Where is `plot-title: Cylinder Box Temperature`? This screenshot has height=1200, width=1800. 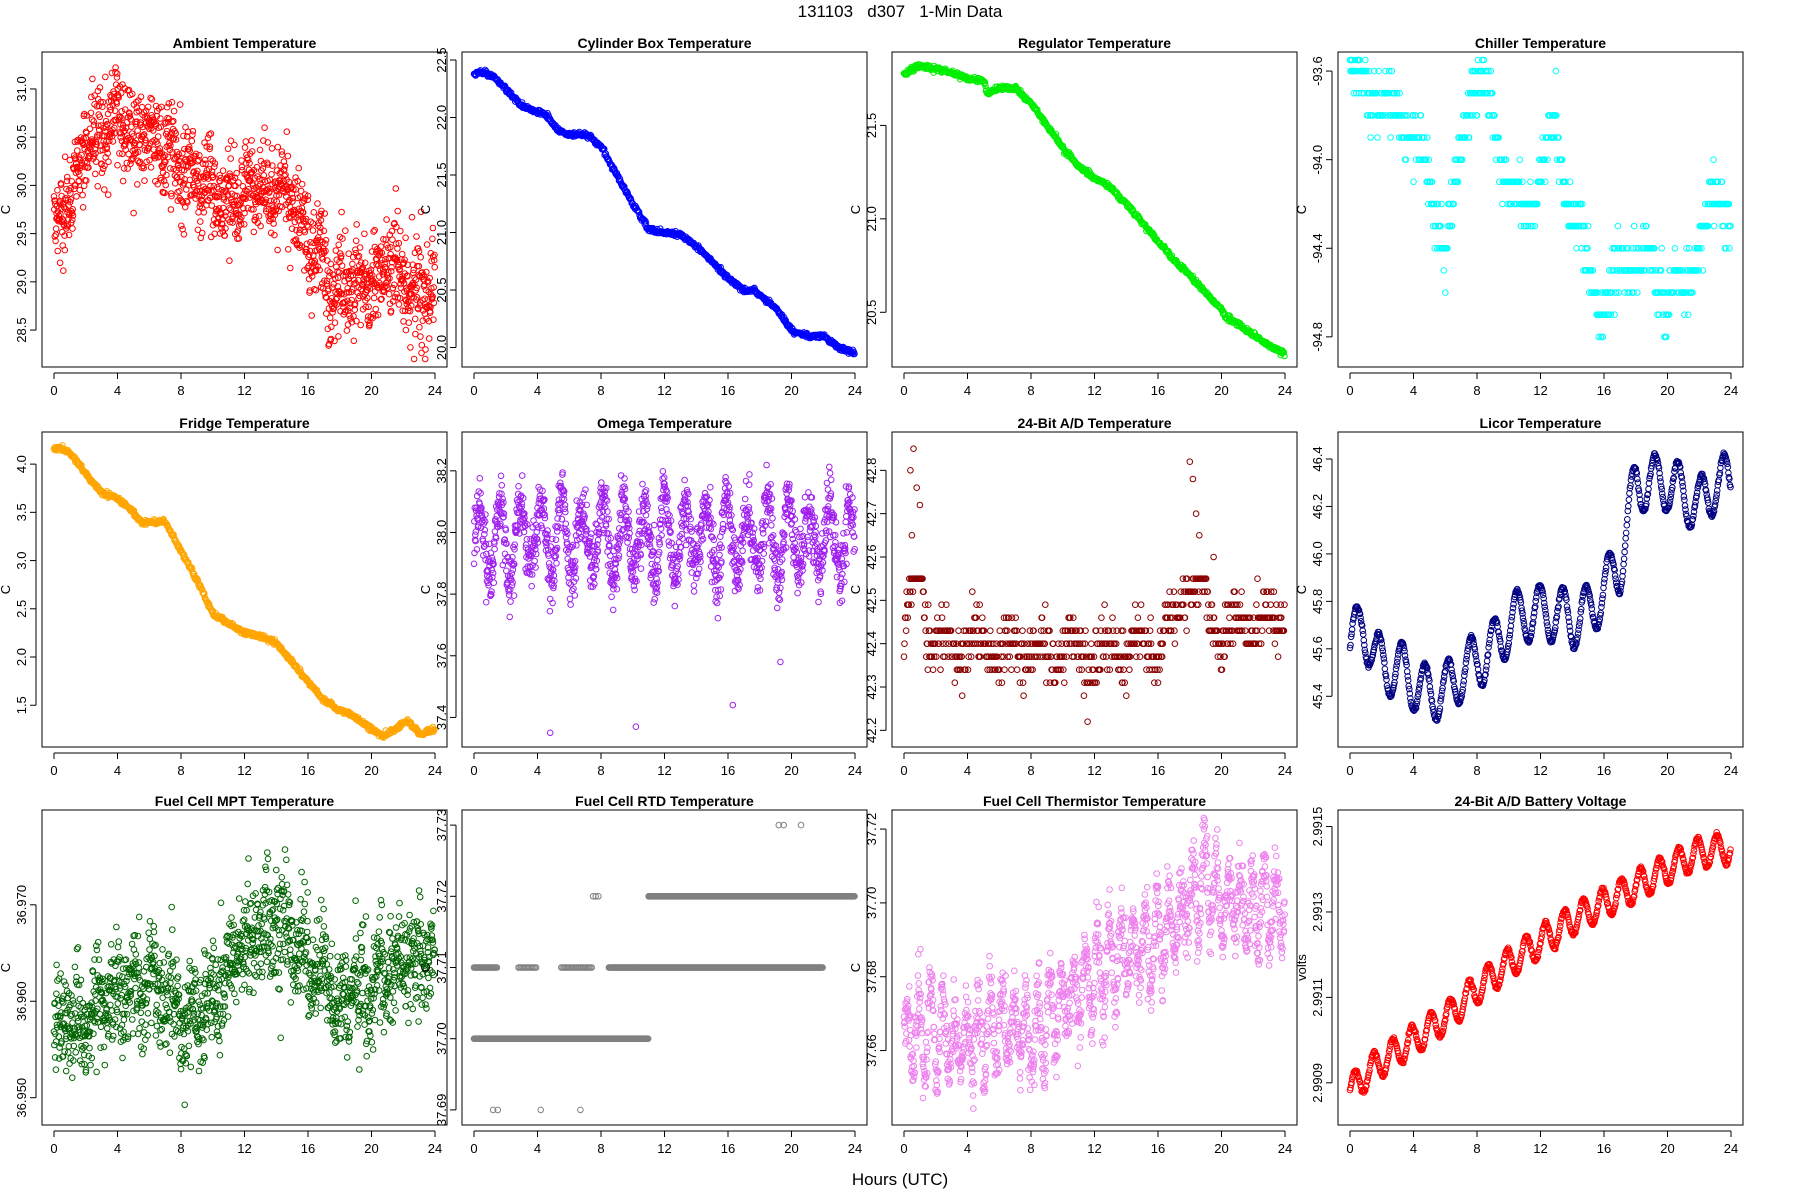
plot-title: Cylinder Box Temperature is located at coordinates (664, 43).